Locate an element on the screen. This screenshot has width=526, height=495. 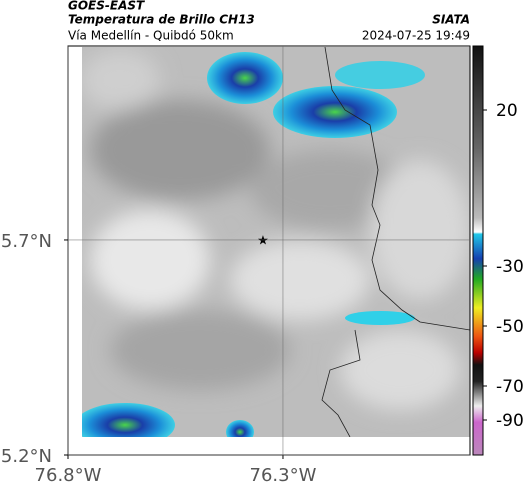
colorbar-tick-label: -50 is located at coordinates (510, 327).